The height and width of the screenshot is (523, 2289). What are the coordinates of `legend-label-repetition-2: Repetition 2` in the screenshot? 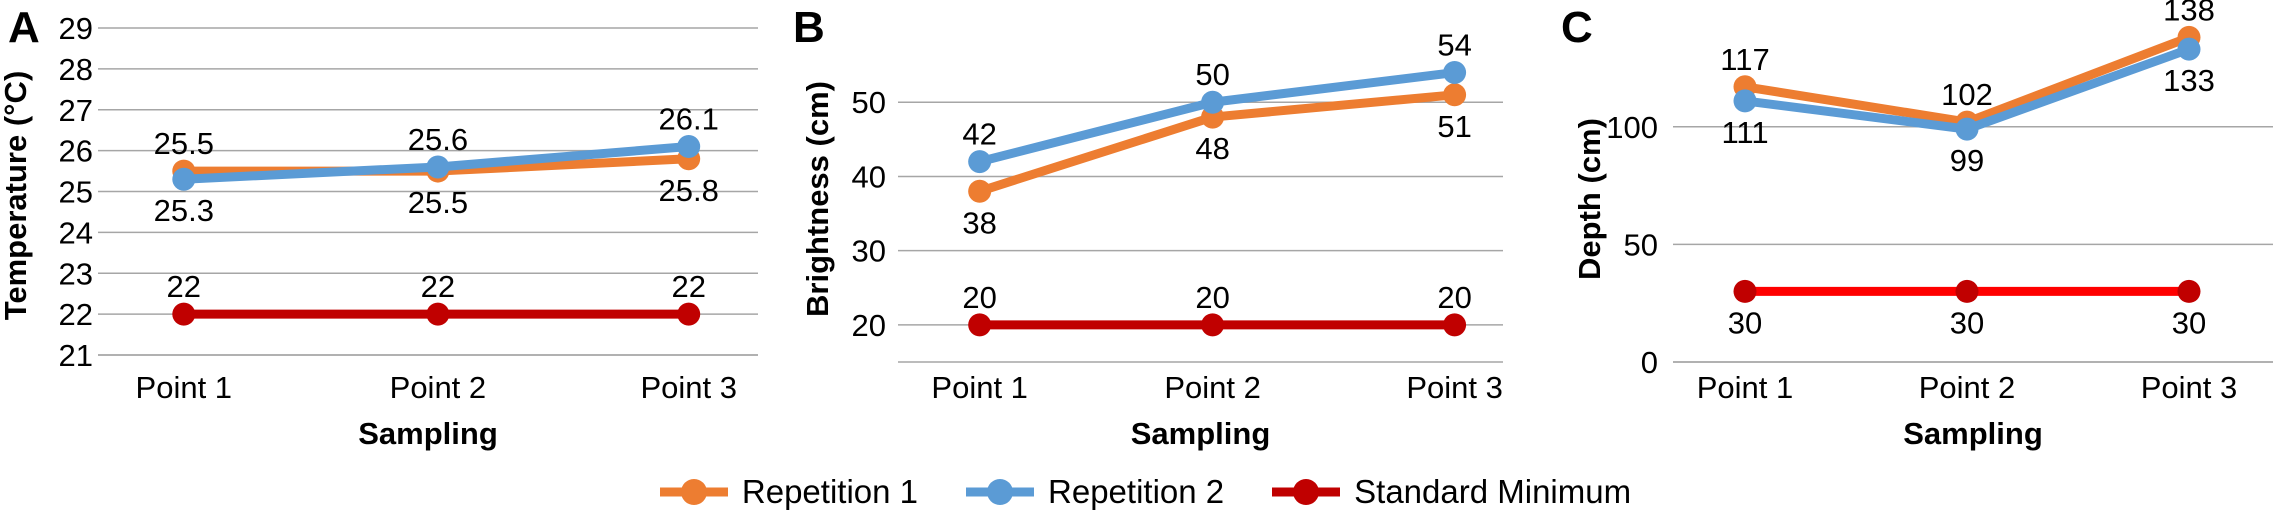 It's located at (1136, 491).